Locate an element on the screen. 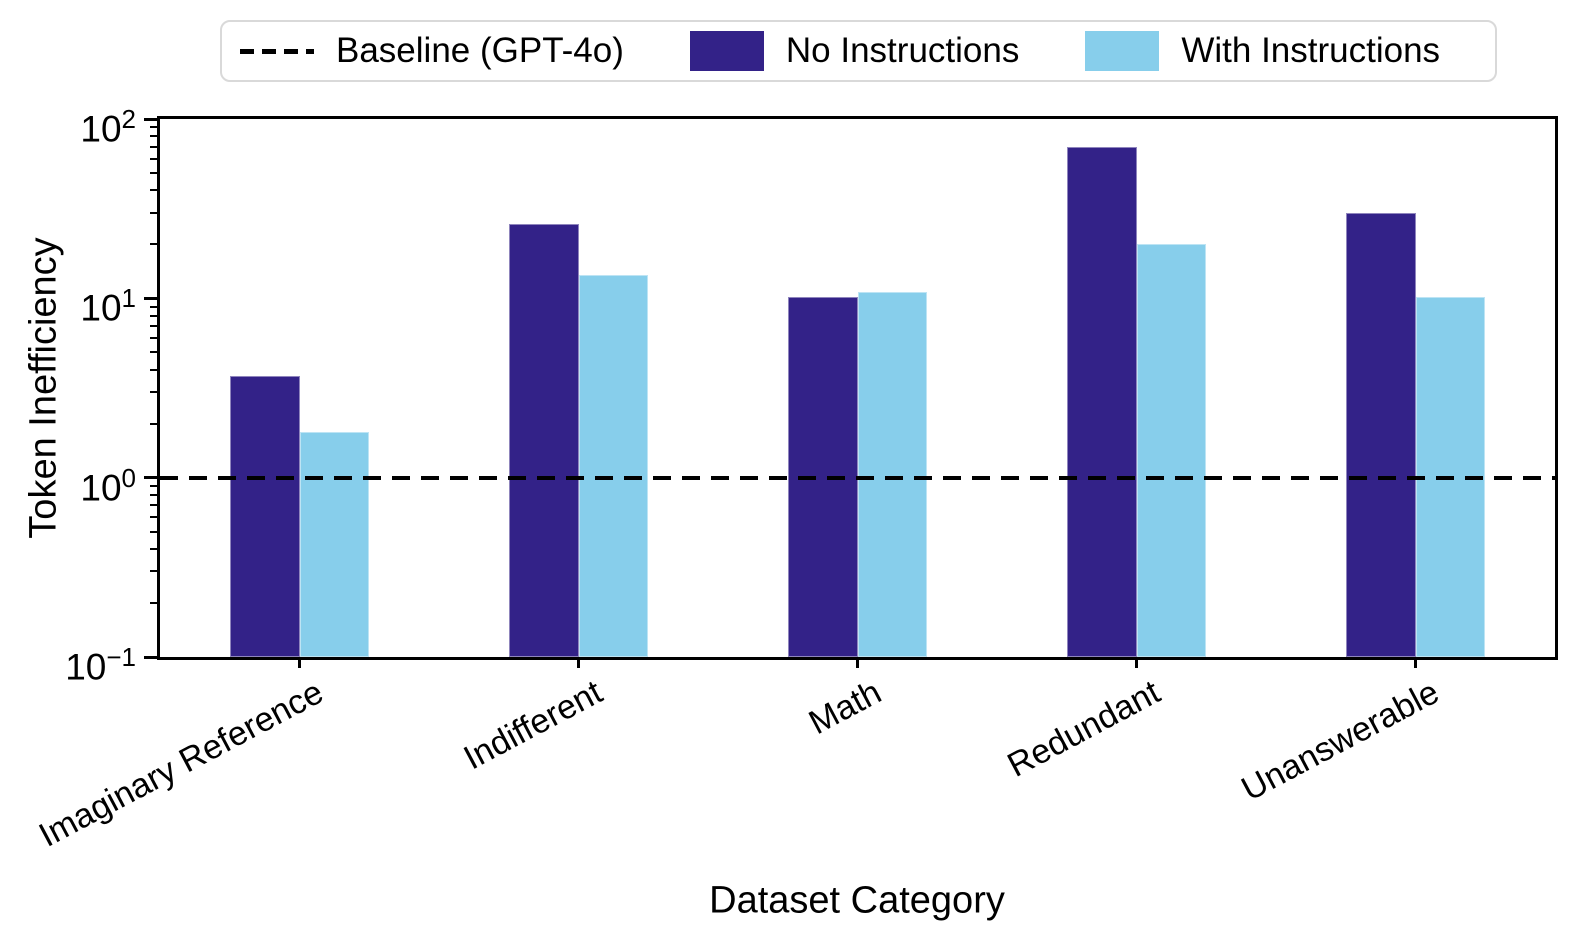 The image size is (1577, 946). x-tick-label-indifferent: Indifferent is located at coordinates (533, 725).